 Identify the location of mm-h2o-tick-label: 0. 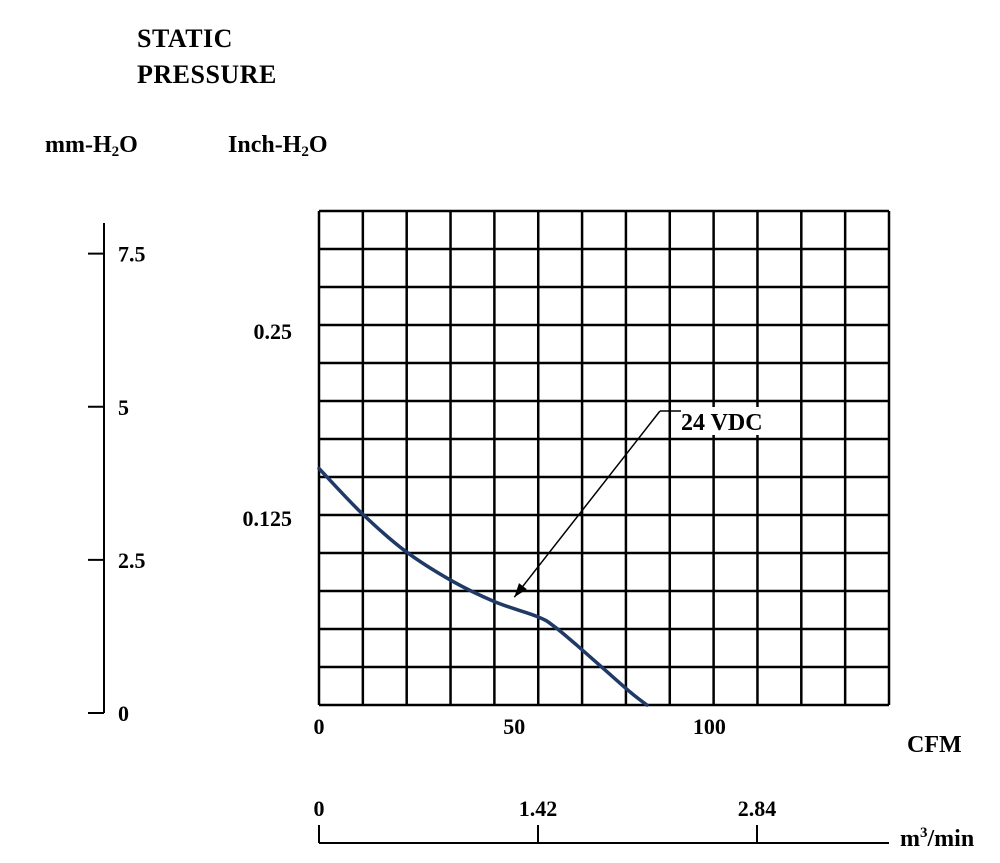
(123, 713).